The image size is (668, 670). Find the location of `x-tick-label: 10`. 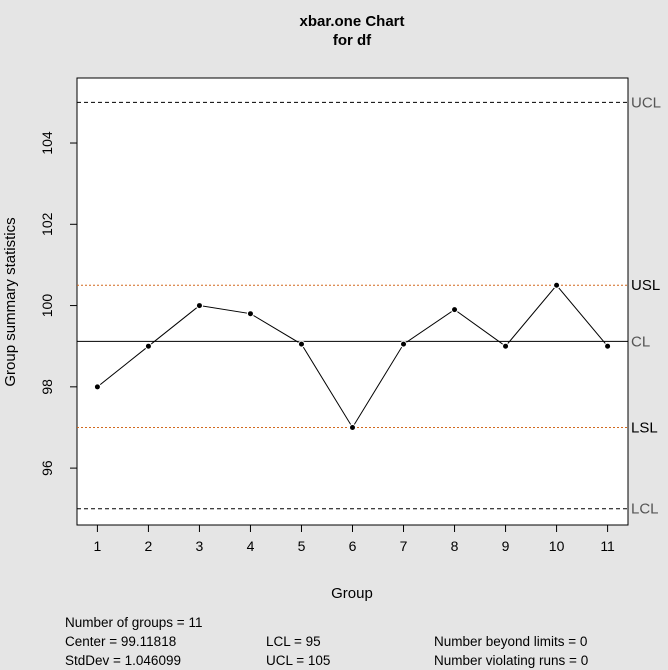

x-tick-label: 10 is located at coordinates (557, 546).